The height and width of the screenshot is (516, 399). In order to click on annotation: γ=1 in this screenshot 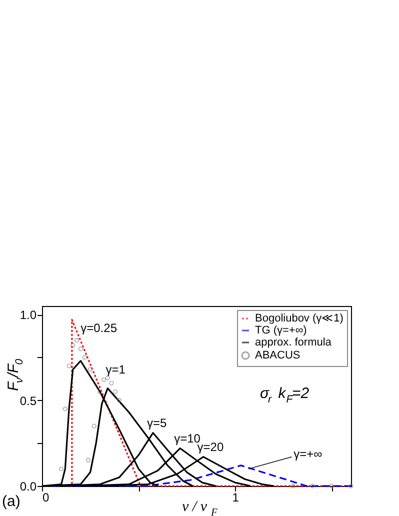, I will do `click(116, 369)`.